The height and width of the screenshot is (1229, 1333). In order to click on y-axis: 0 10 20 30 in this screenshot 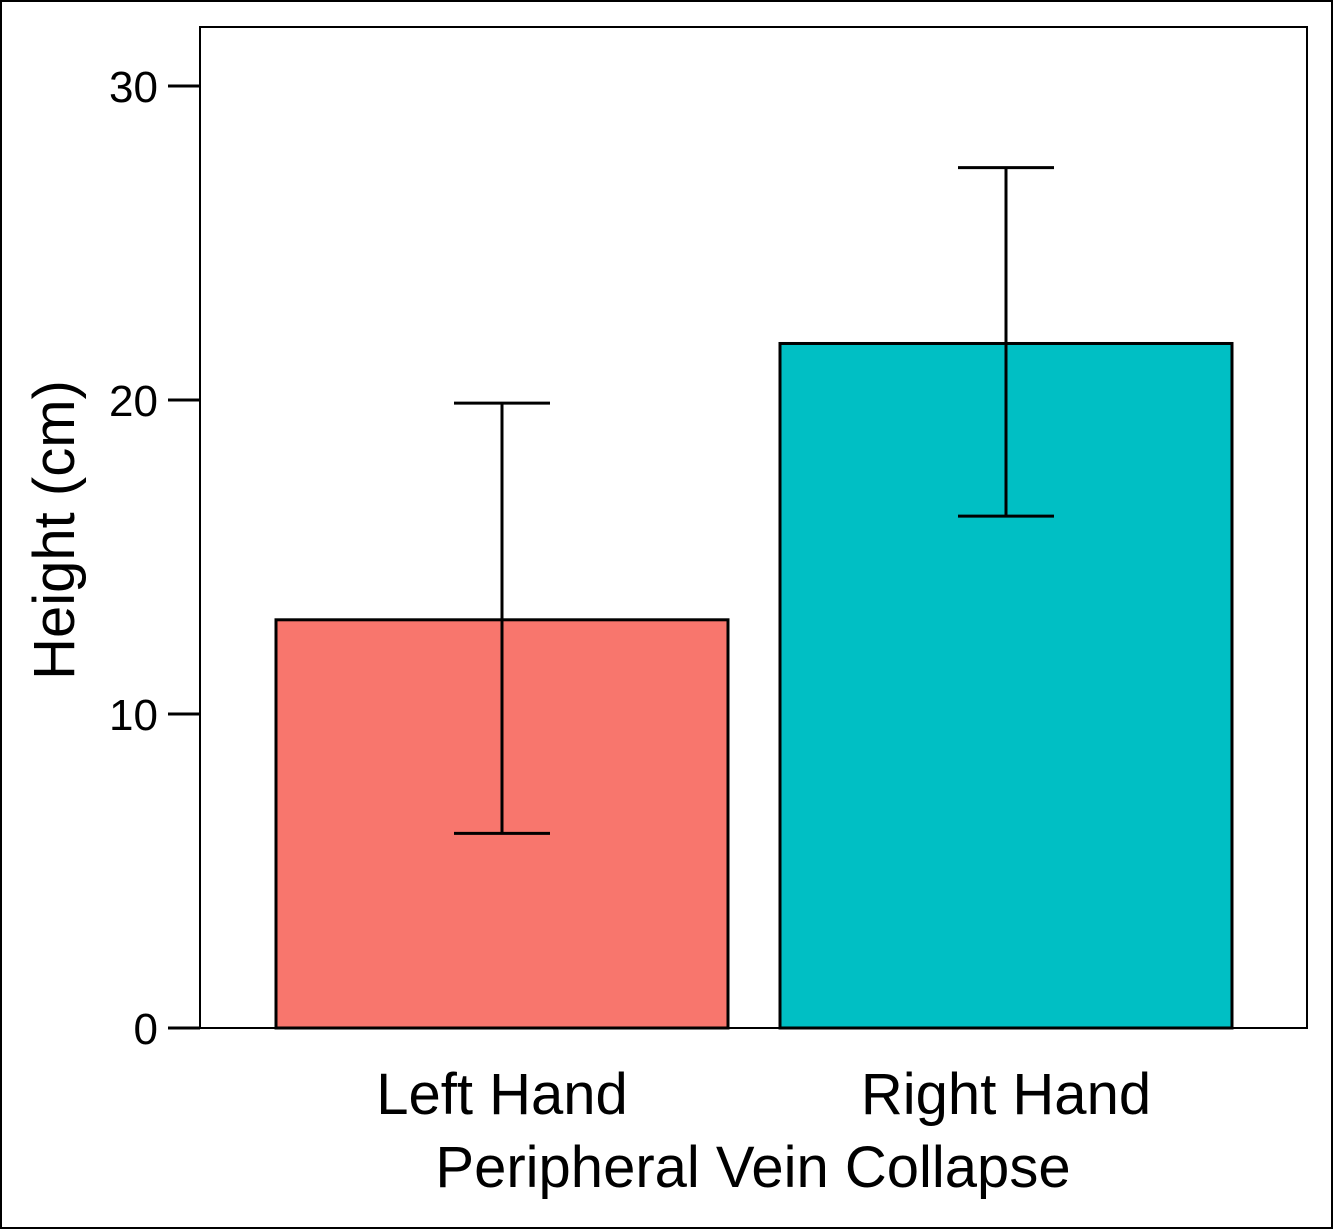, I will do `click(154, 558)`.